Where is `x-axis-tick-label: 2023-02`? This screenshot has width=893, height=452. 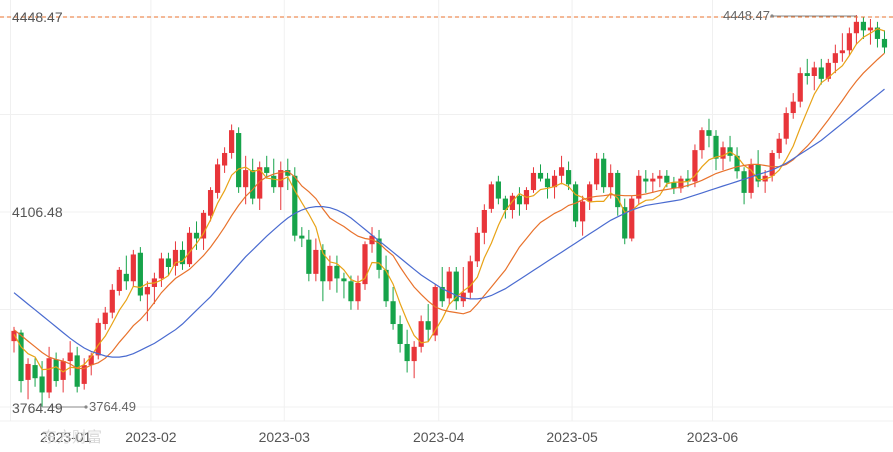
x-axis-tick-label: 2023-02 is located at coordinates (151, 437).